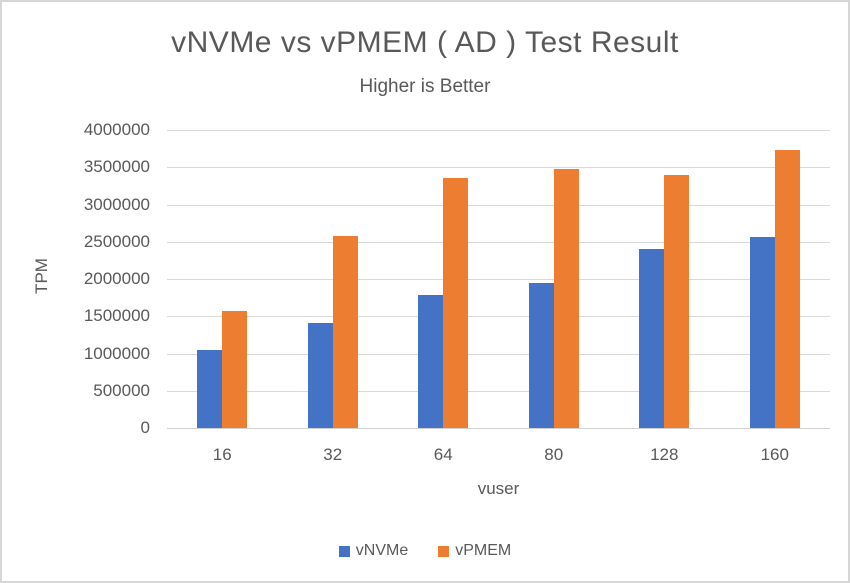 The width and height of the screenshot is (850, 583). I want to click on x-tick-label: 160, so click(774, 454).